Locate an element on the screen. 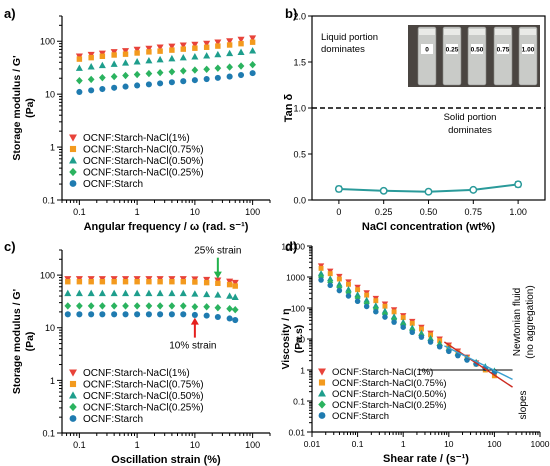  x-tick-label: 0.75 is located at coordinates (474, 212).